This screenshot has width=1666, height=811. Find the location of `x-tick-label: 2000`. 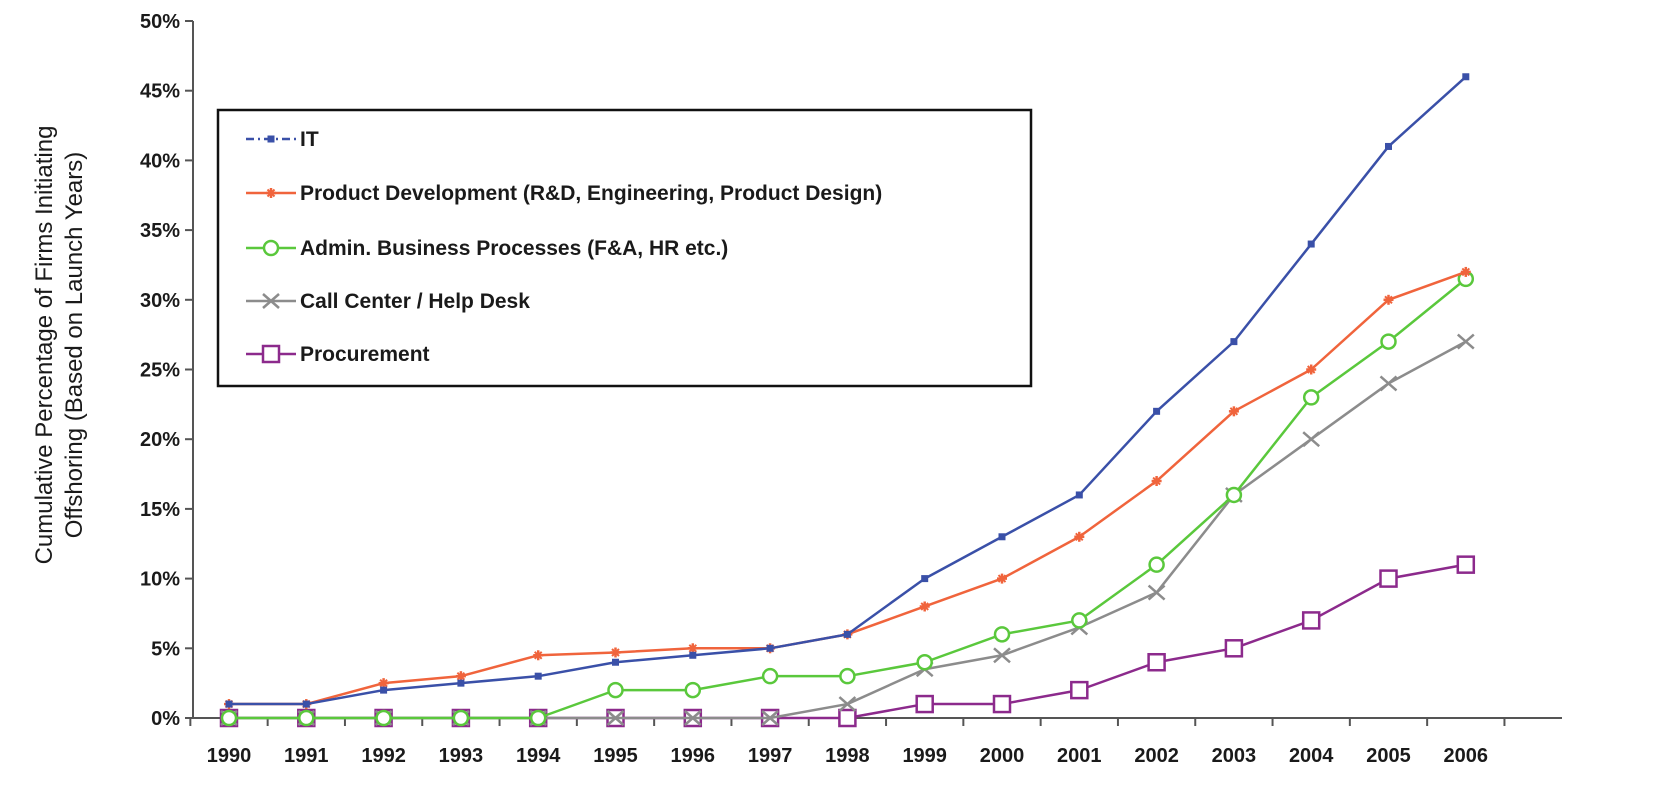

x-tick-label: 2000 is located at coordinates (1002, 756).